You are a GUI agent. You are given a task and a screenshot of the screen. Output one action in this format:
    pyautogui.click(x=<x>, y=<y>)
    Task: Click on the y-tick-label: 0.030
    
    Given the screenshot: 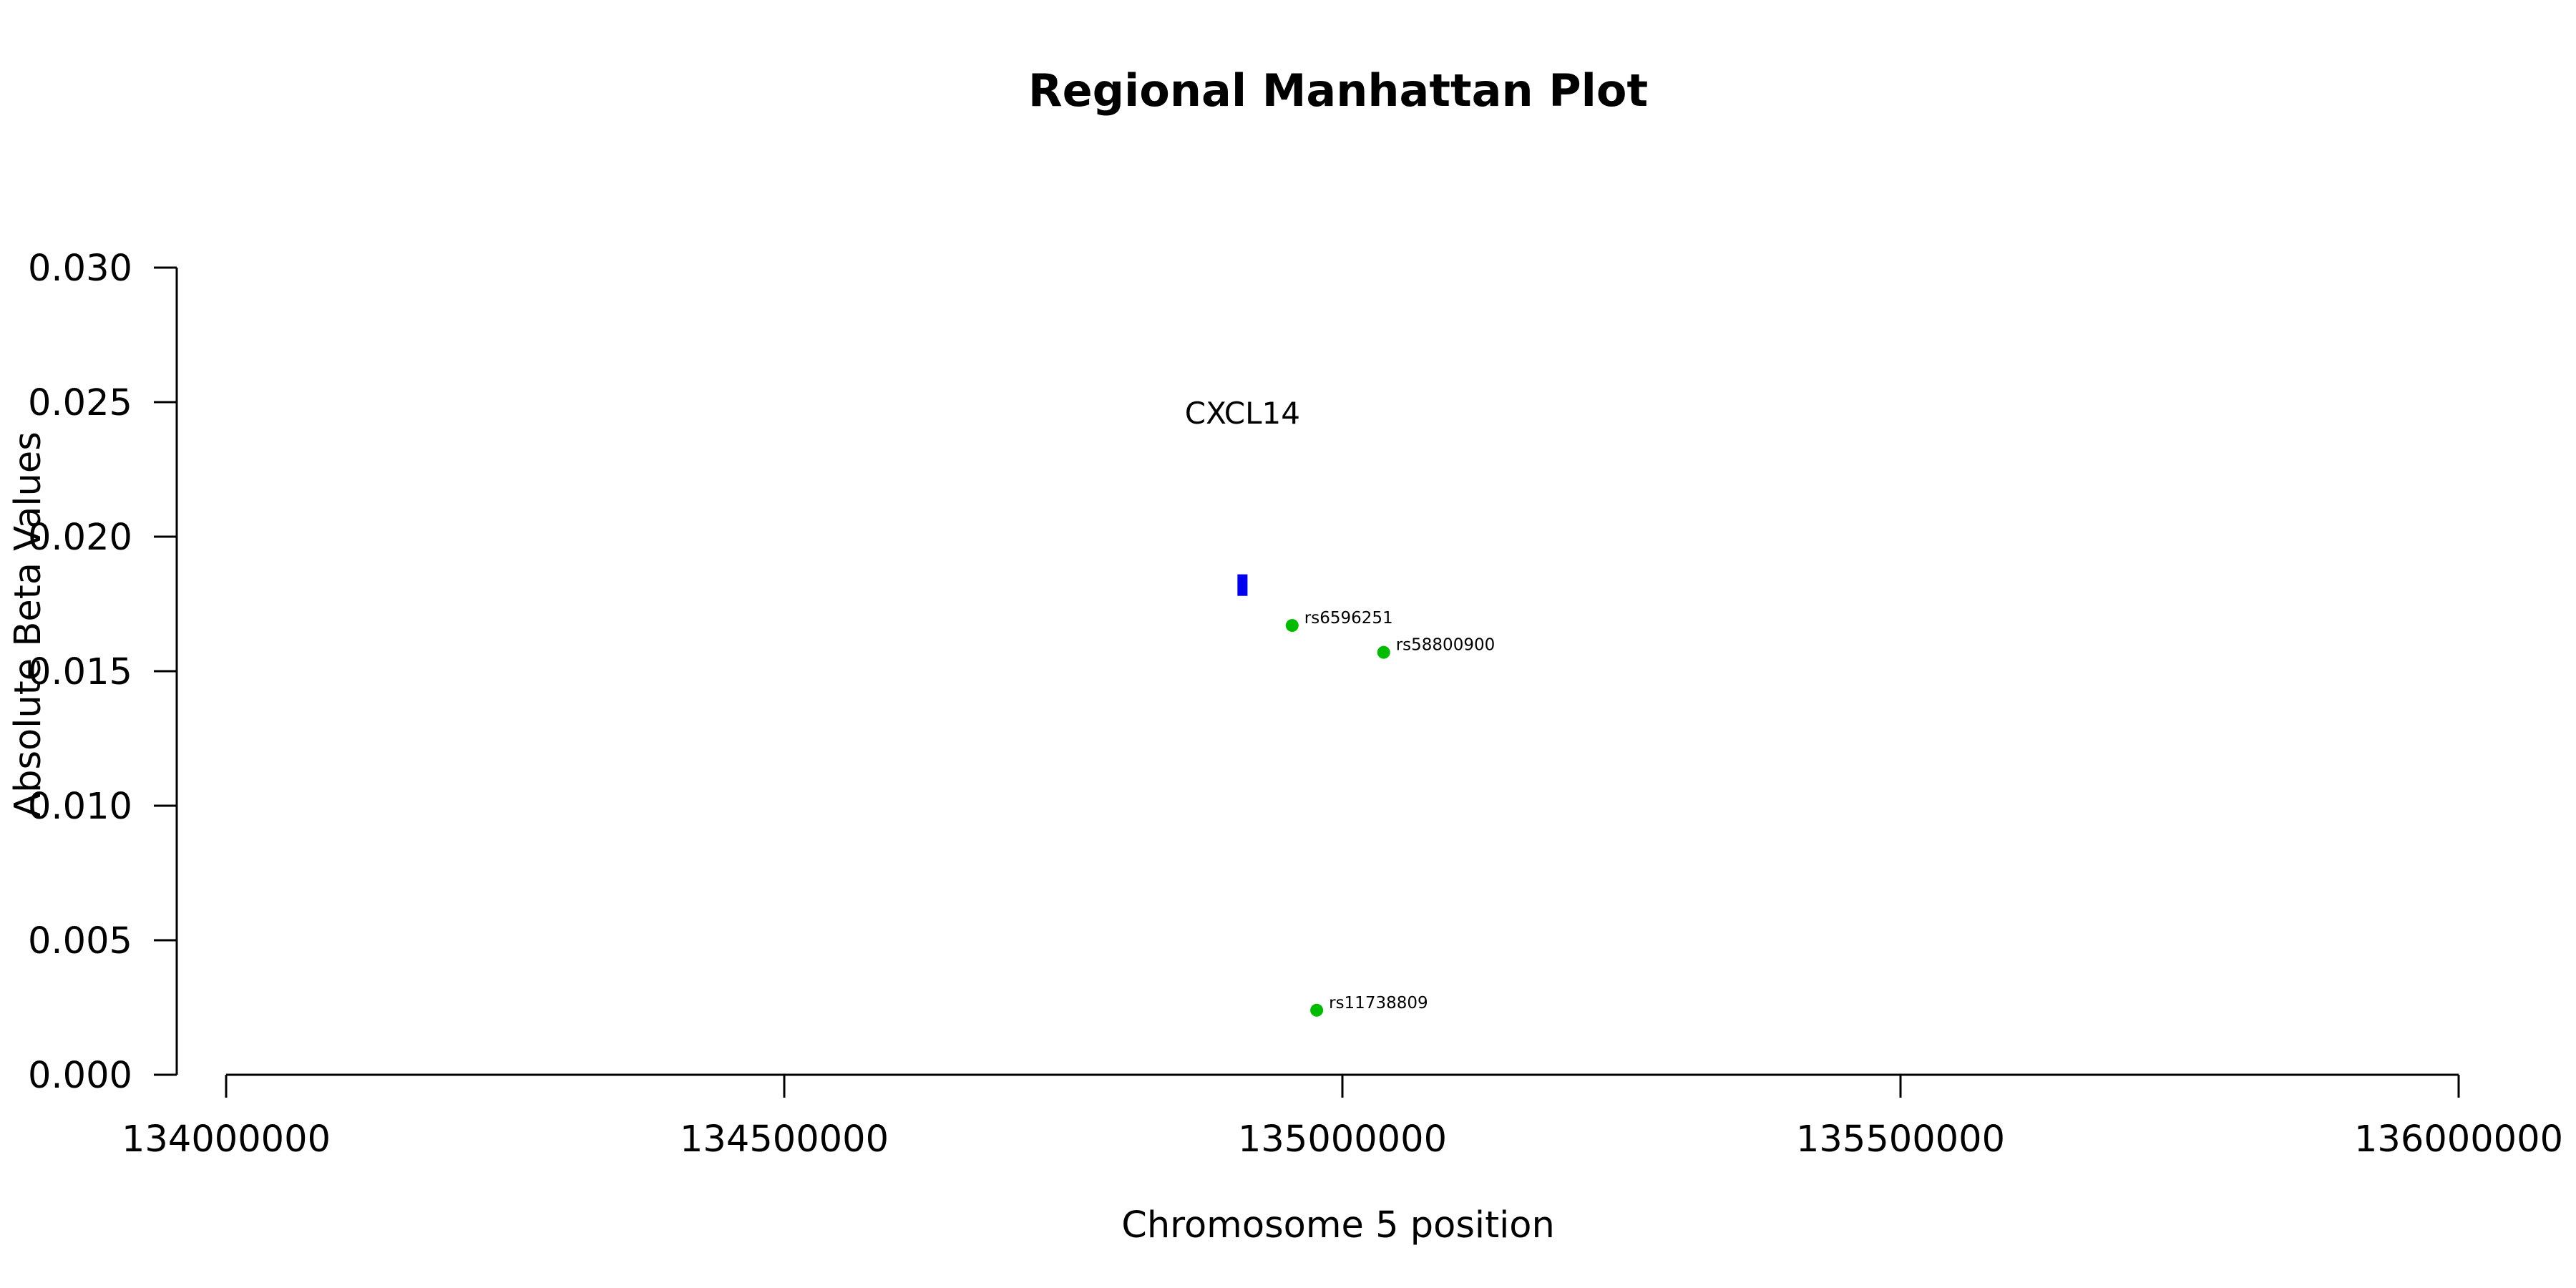 What is the action you would take?
    pyautogui.click(x=80, y=269)
    